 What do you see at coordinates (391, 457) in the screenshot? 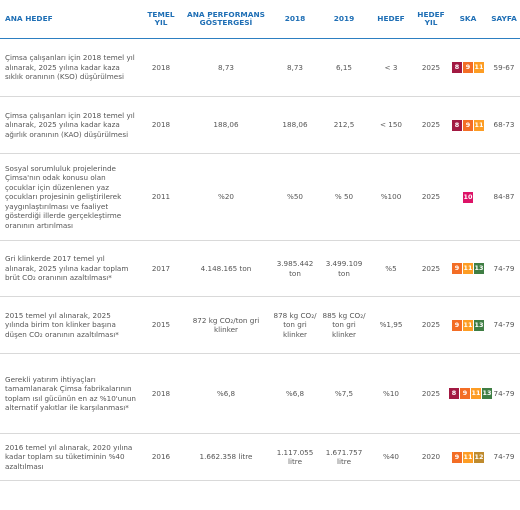
I see `target-cell: %40` at bounding box center [391, 457].